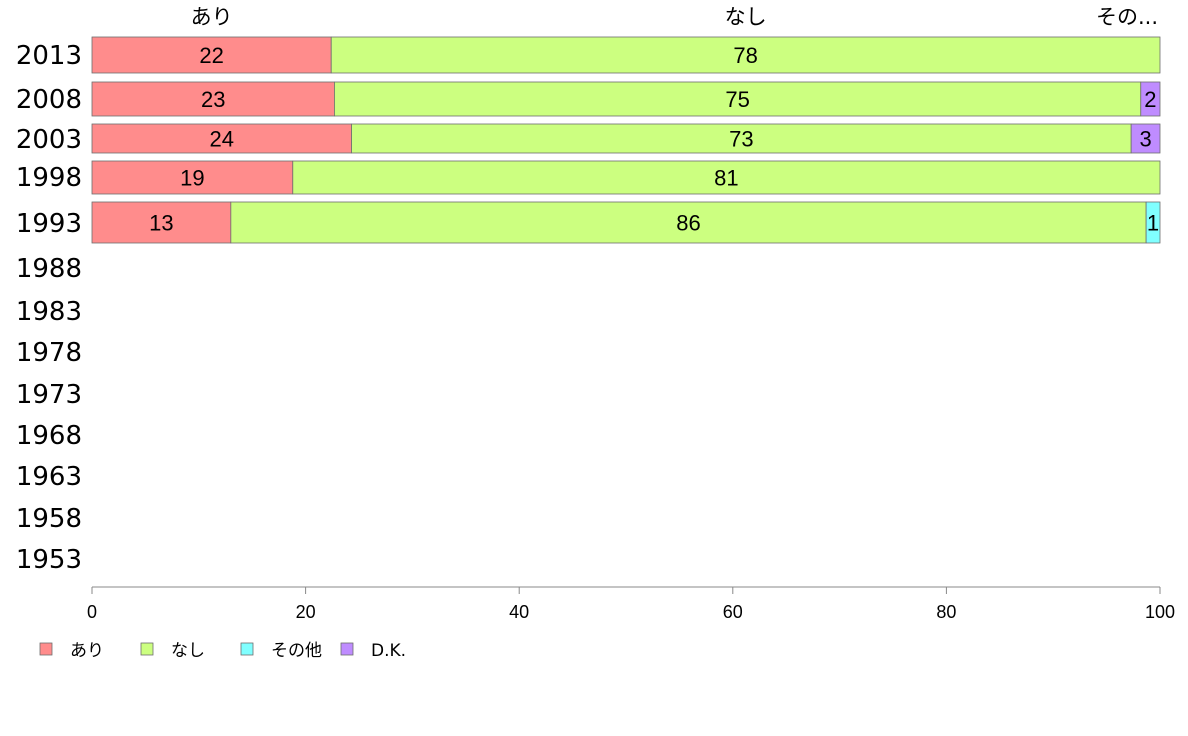  I want to click on x-tick-label-0: 0, so click(92, 612).